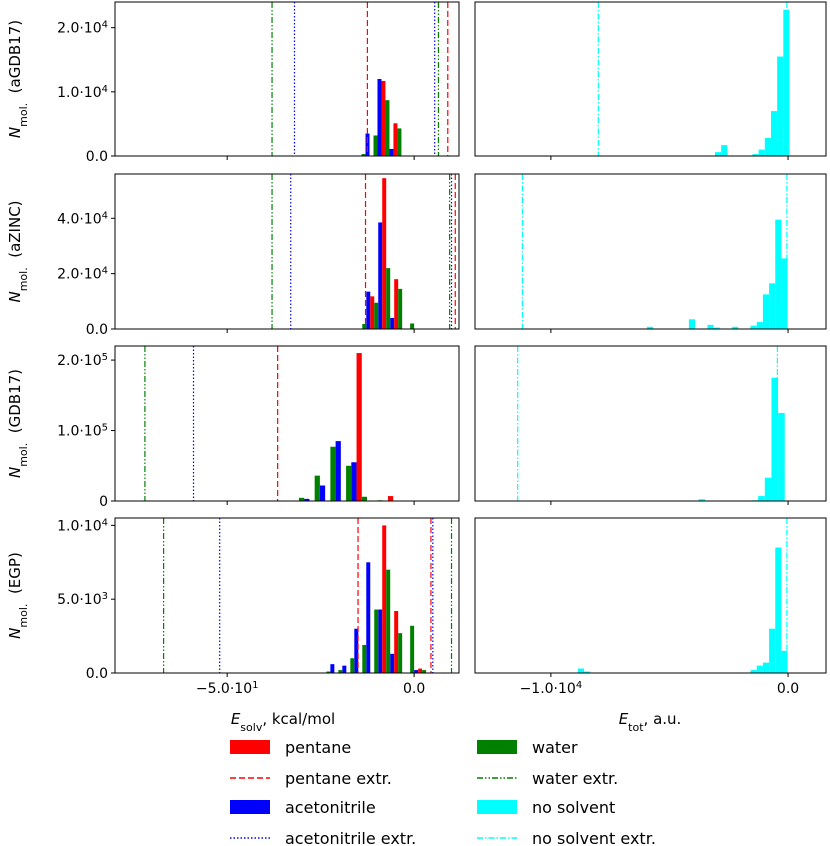  Describe the element at coordinates (497, 807) in the screenshot. I see `legend-swatch-no-solvent` at that location.